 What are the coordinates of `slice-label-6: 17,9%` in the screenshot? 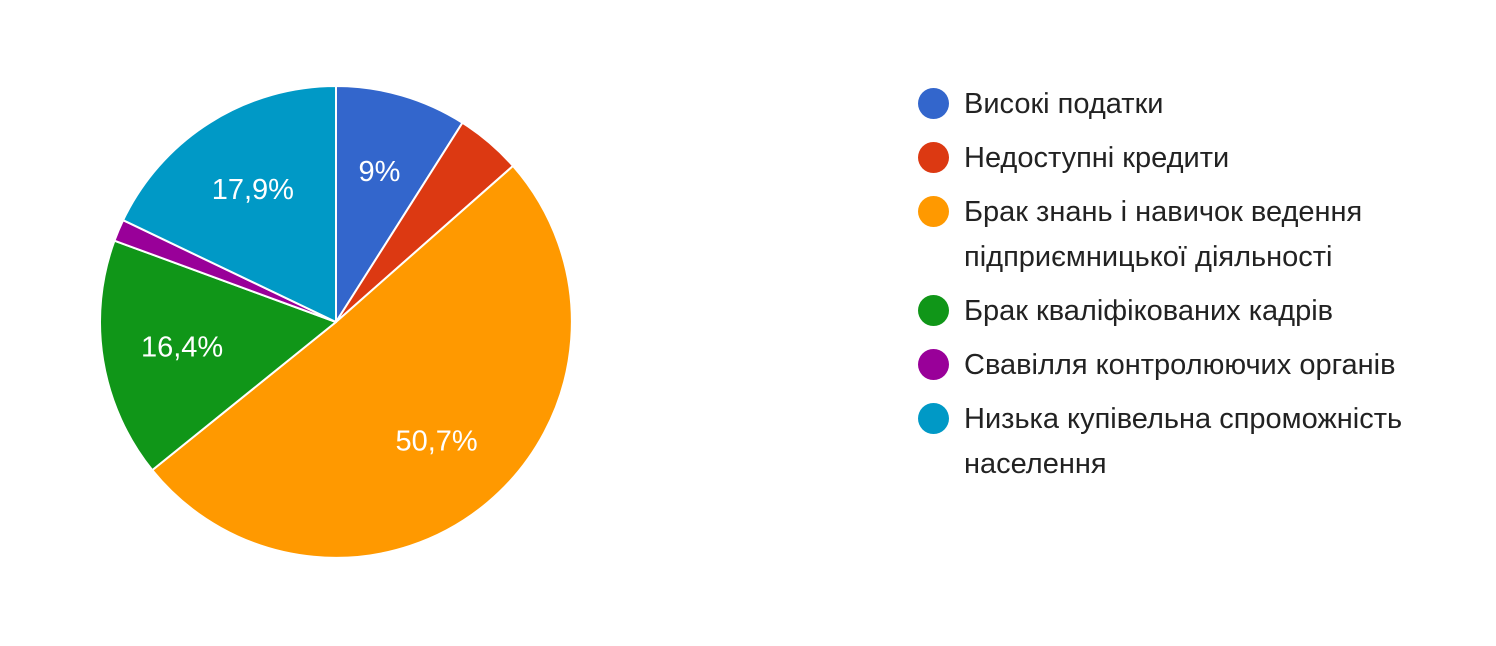 It's located at (253, 190).